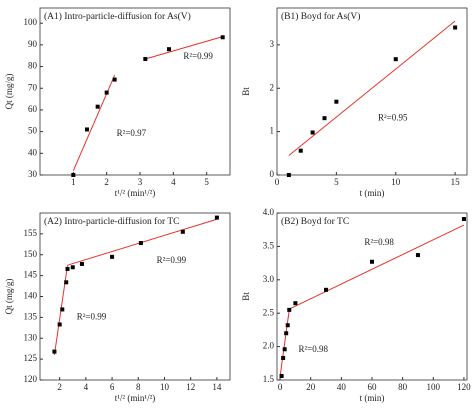 Image resolution: width=474 pixels, height=410 pixels. I want to click on x-tick-label: 1, so click(73, 182).